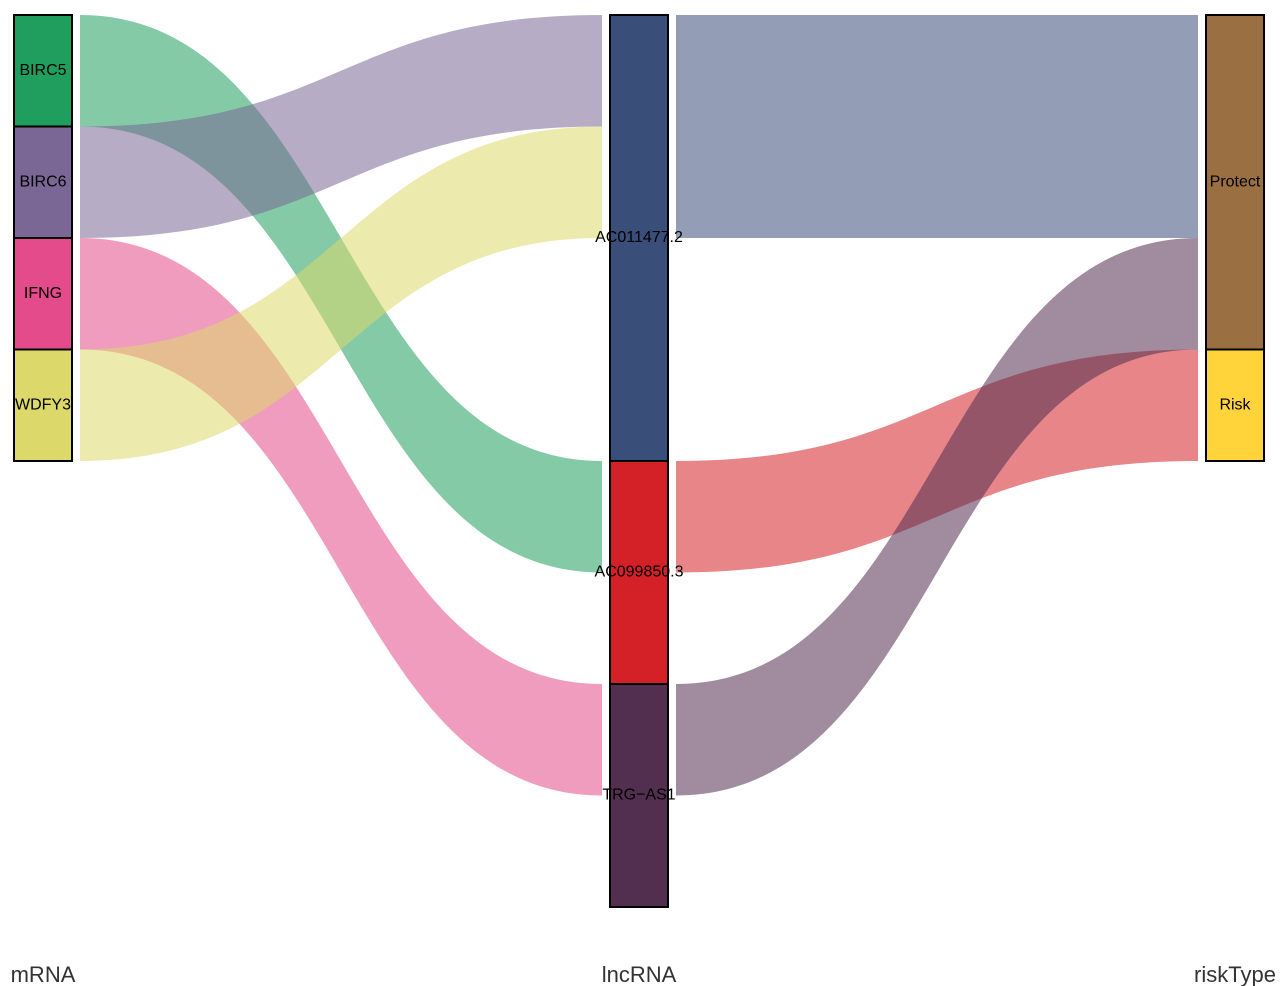 This screenshot has width=1282, height=986. I want to click on axis-label-lncrna: lncRNA, so click(639, 974).